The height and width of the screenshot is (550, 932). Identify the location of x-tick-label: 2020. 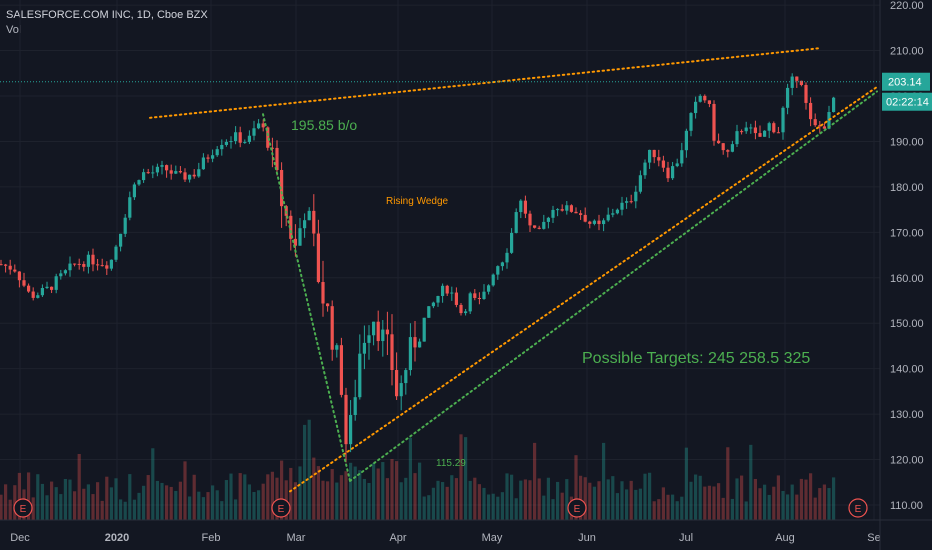
(117, 538).